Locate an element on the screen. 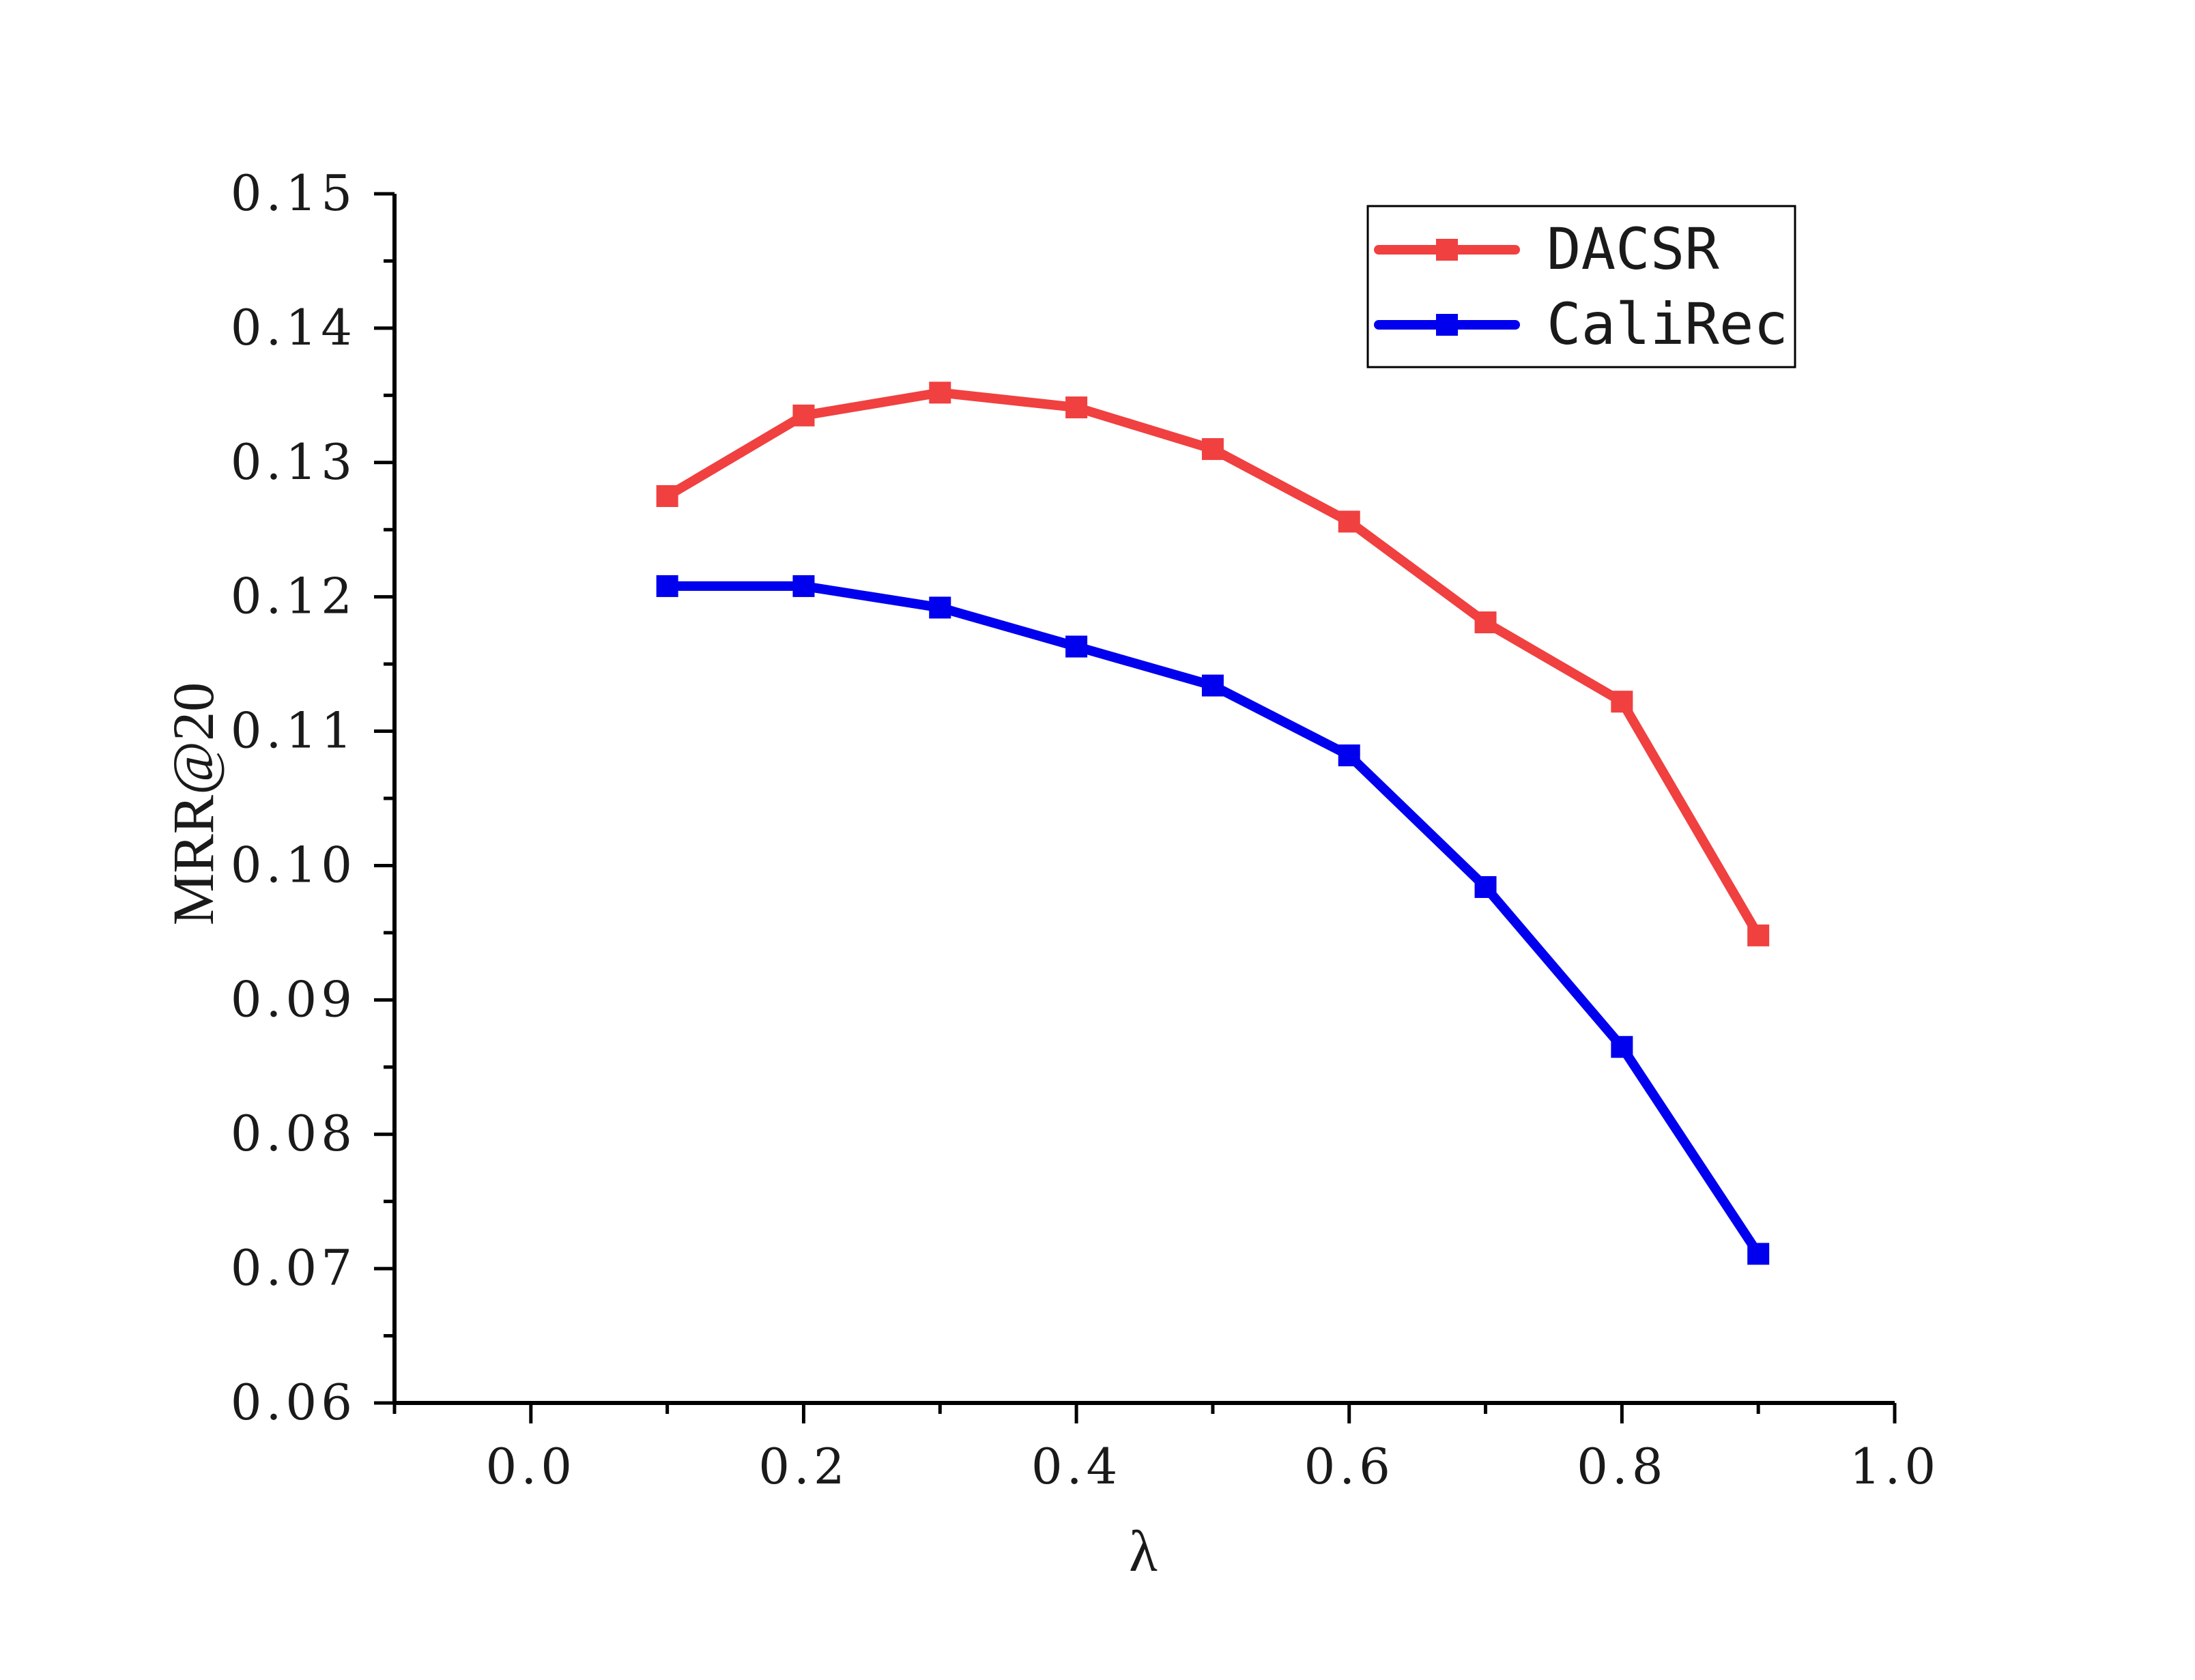  y-axis-title: MRR@20 is located at coordinates (193, 803).